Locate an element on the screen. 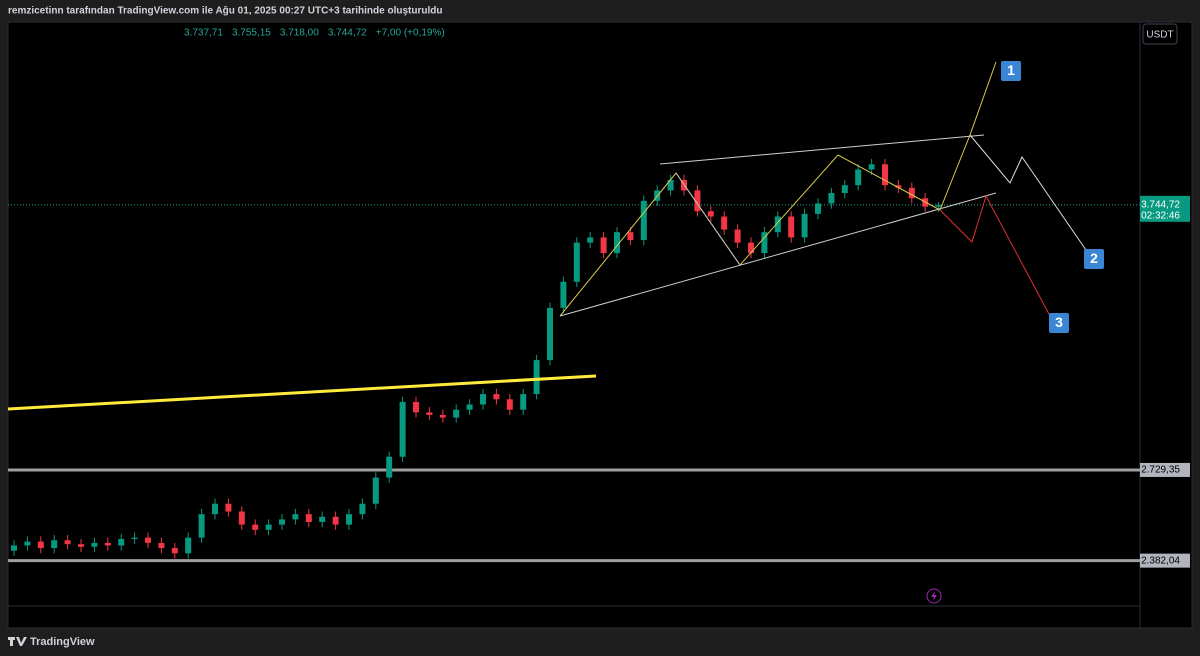 The image size is (1200, 656). currency: USDT is located at coordinates (1159, 35).